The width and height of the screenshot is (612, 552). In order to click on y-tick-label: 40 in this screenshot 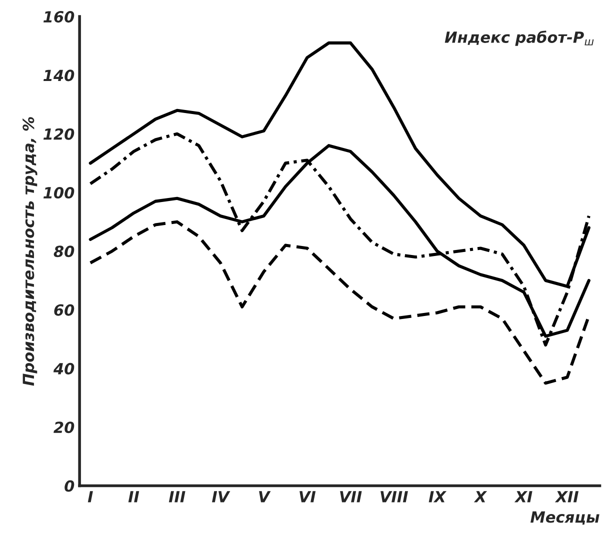, I will do `click(63, 368)`.